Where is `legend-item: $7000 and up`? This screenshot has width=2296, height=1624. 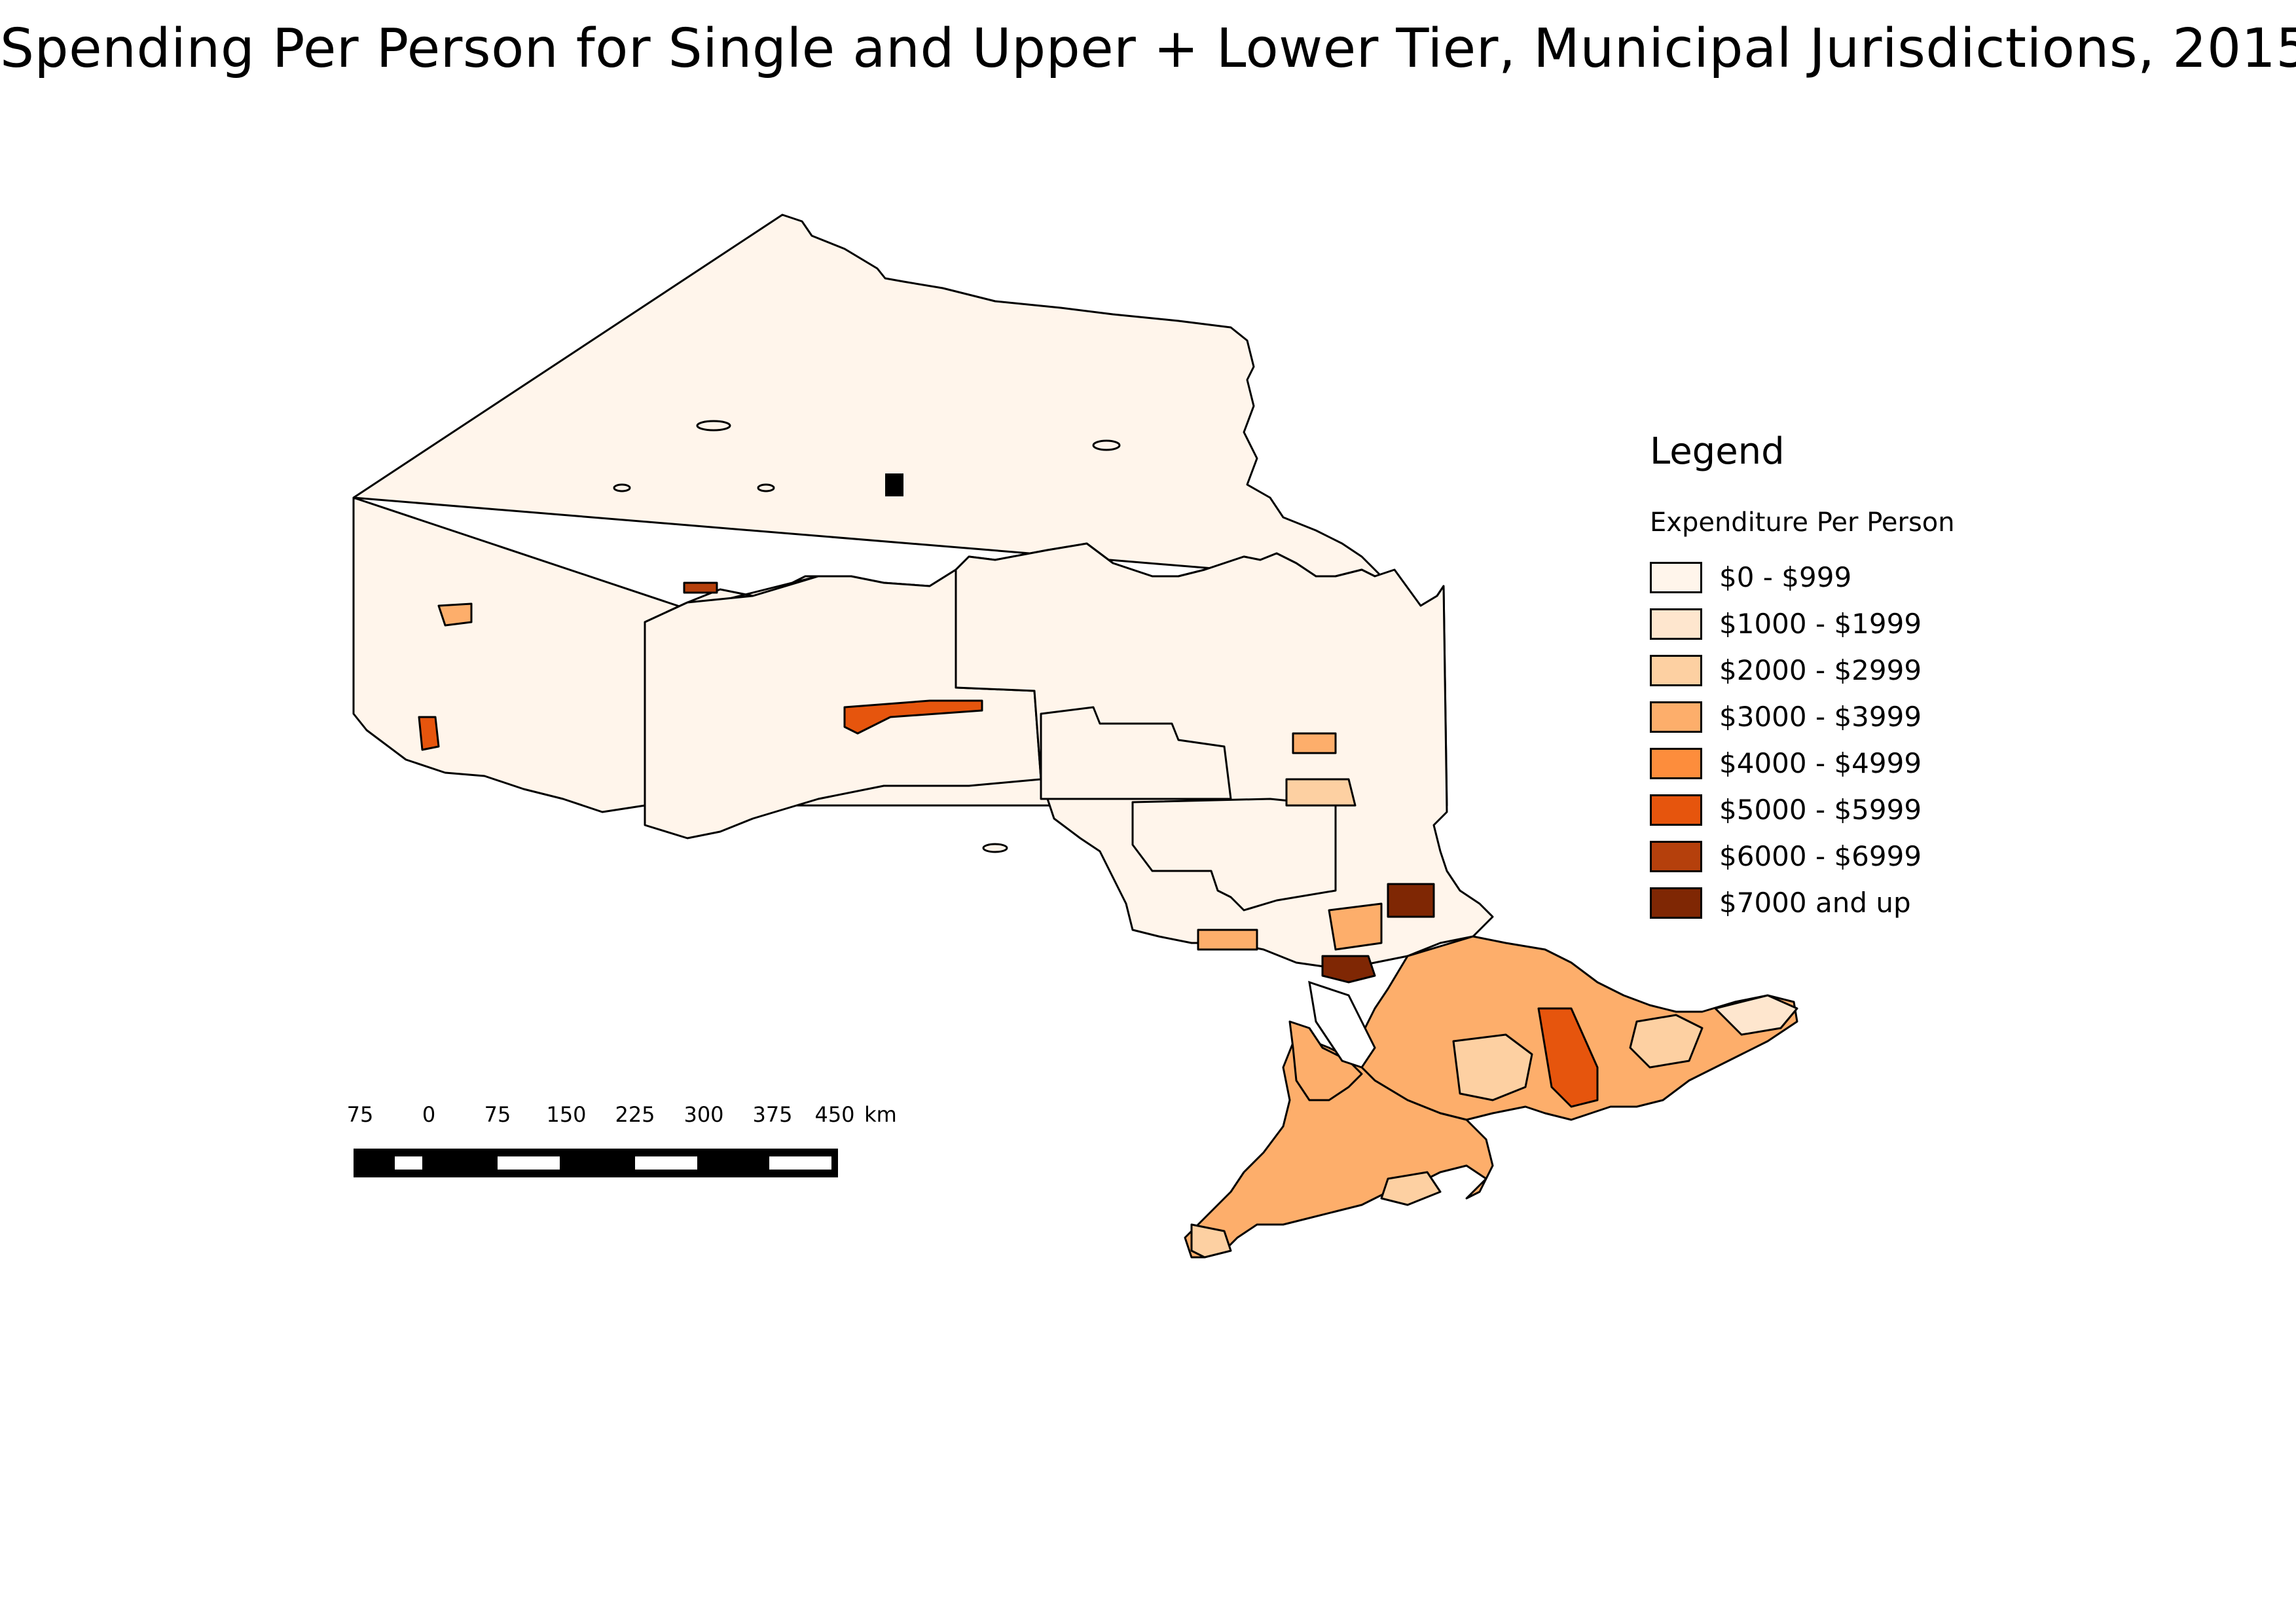
legend-item: $7000 and up is located at coordinates (1802, 902).